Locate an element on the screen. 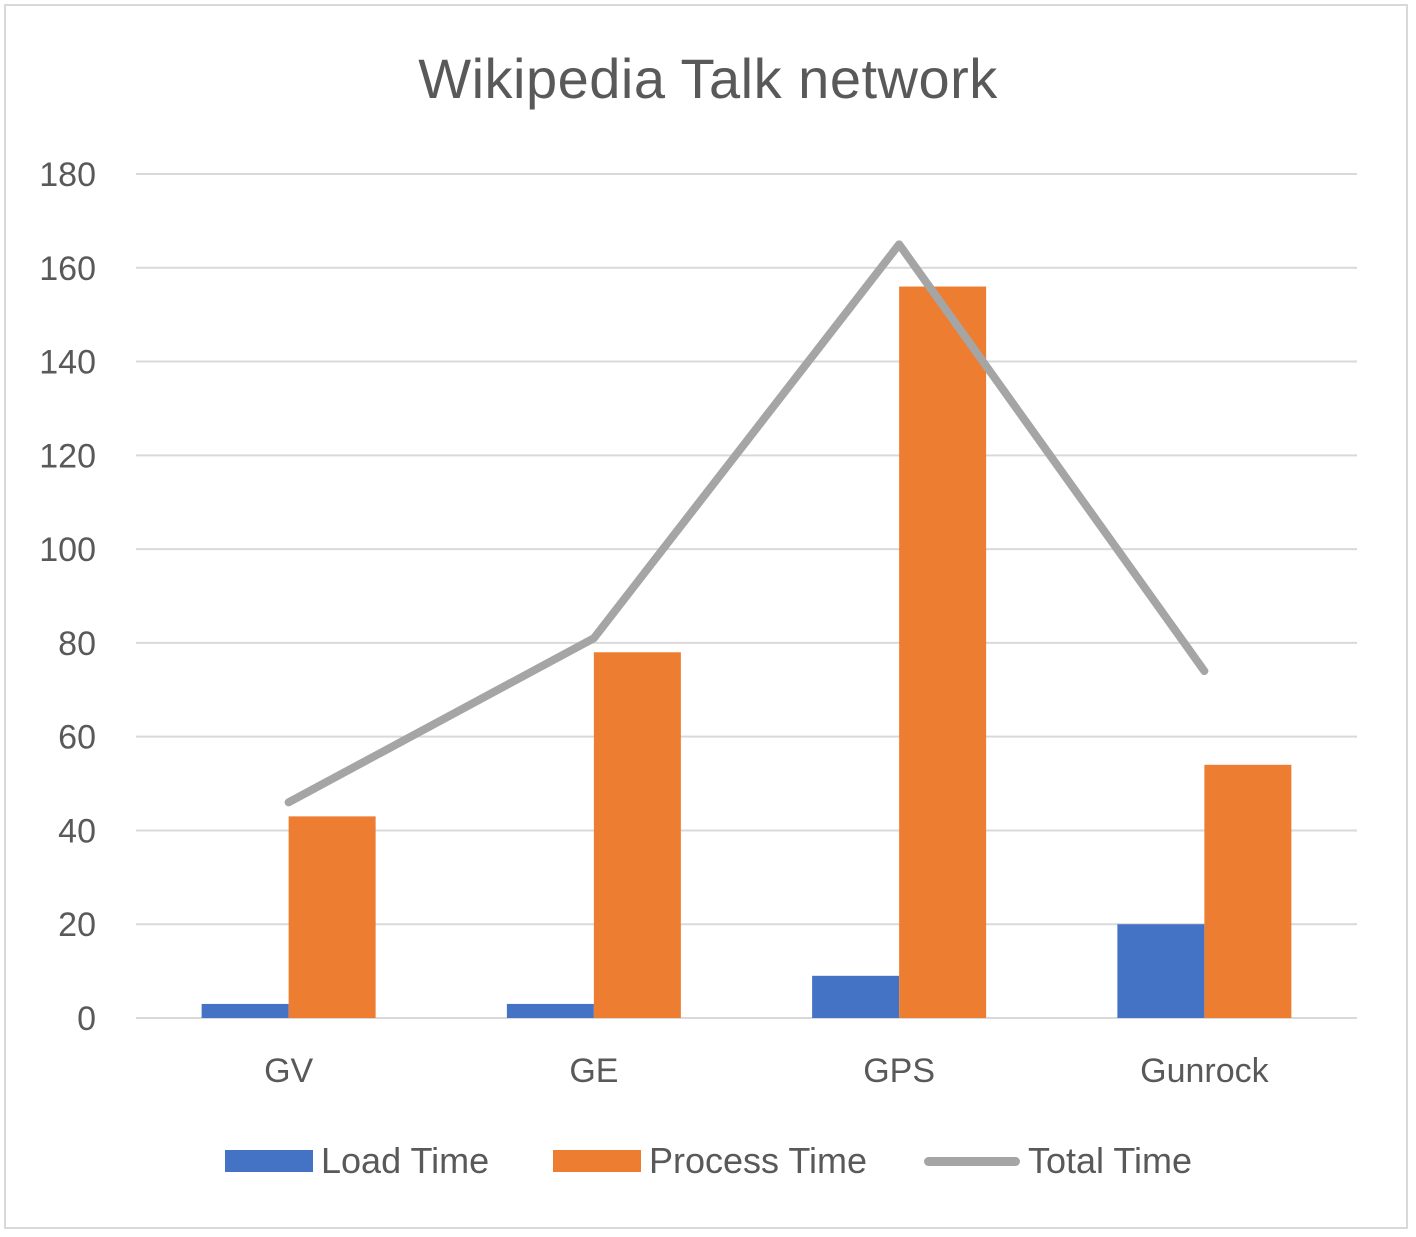 The height and width of the screenshot is (1237, 1416). legend-item-total-time: Total Time is located at coordinates (1058, 1161).